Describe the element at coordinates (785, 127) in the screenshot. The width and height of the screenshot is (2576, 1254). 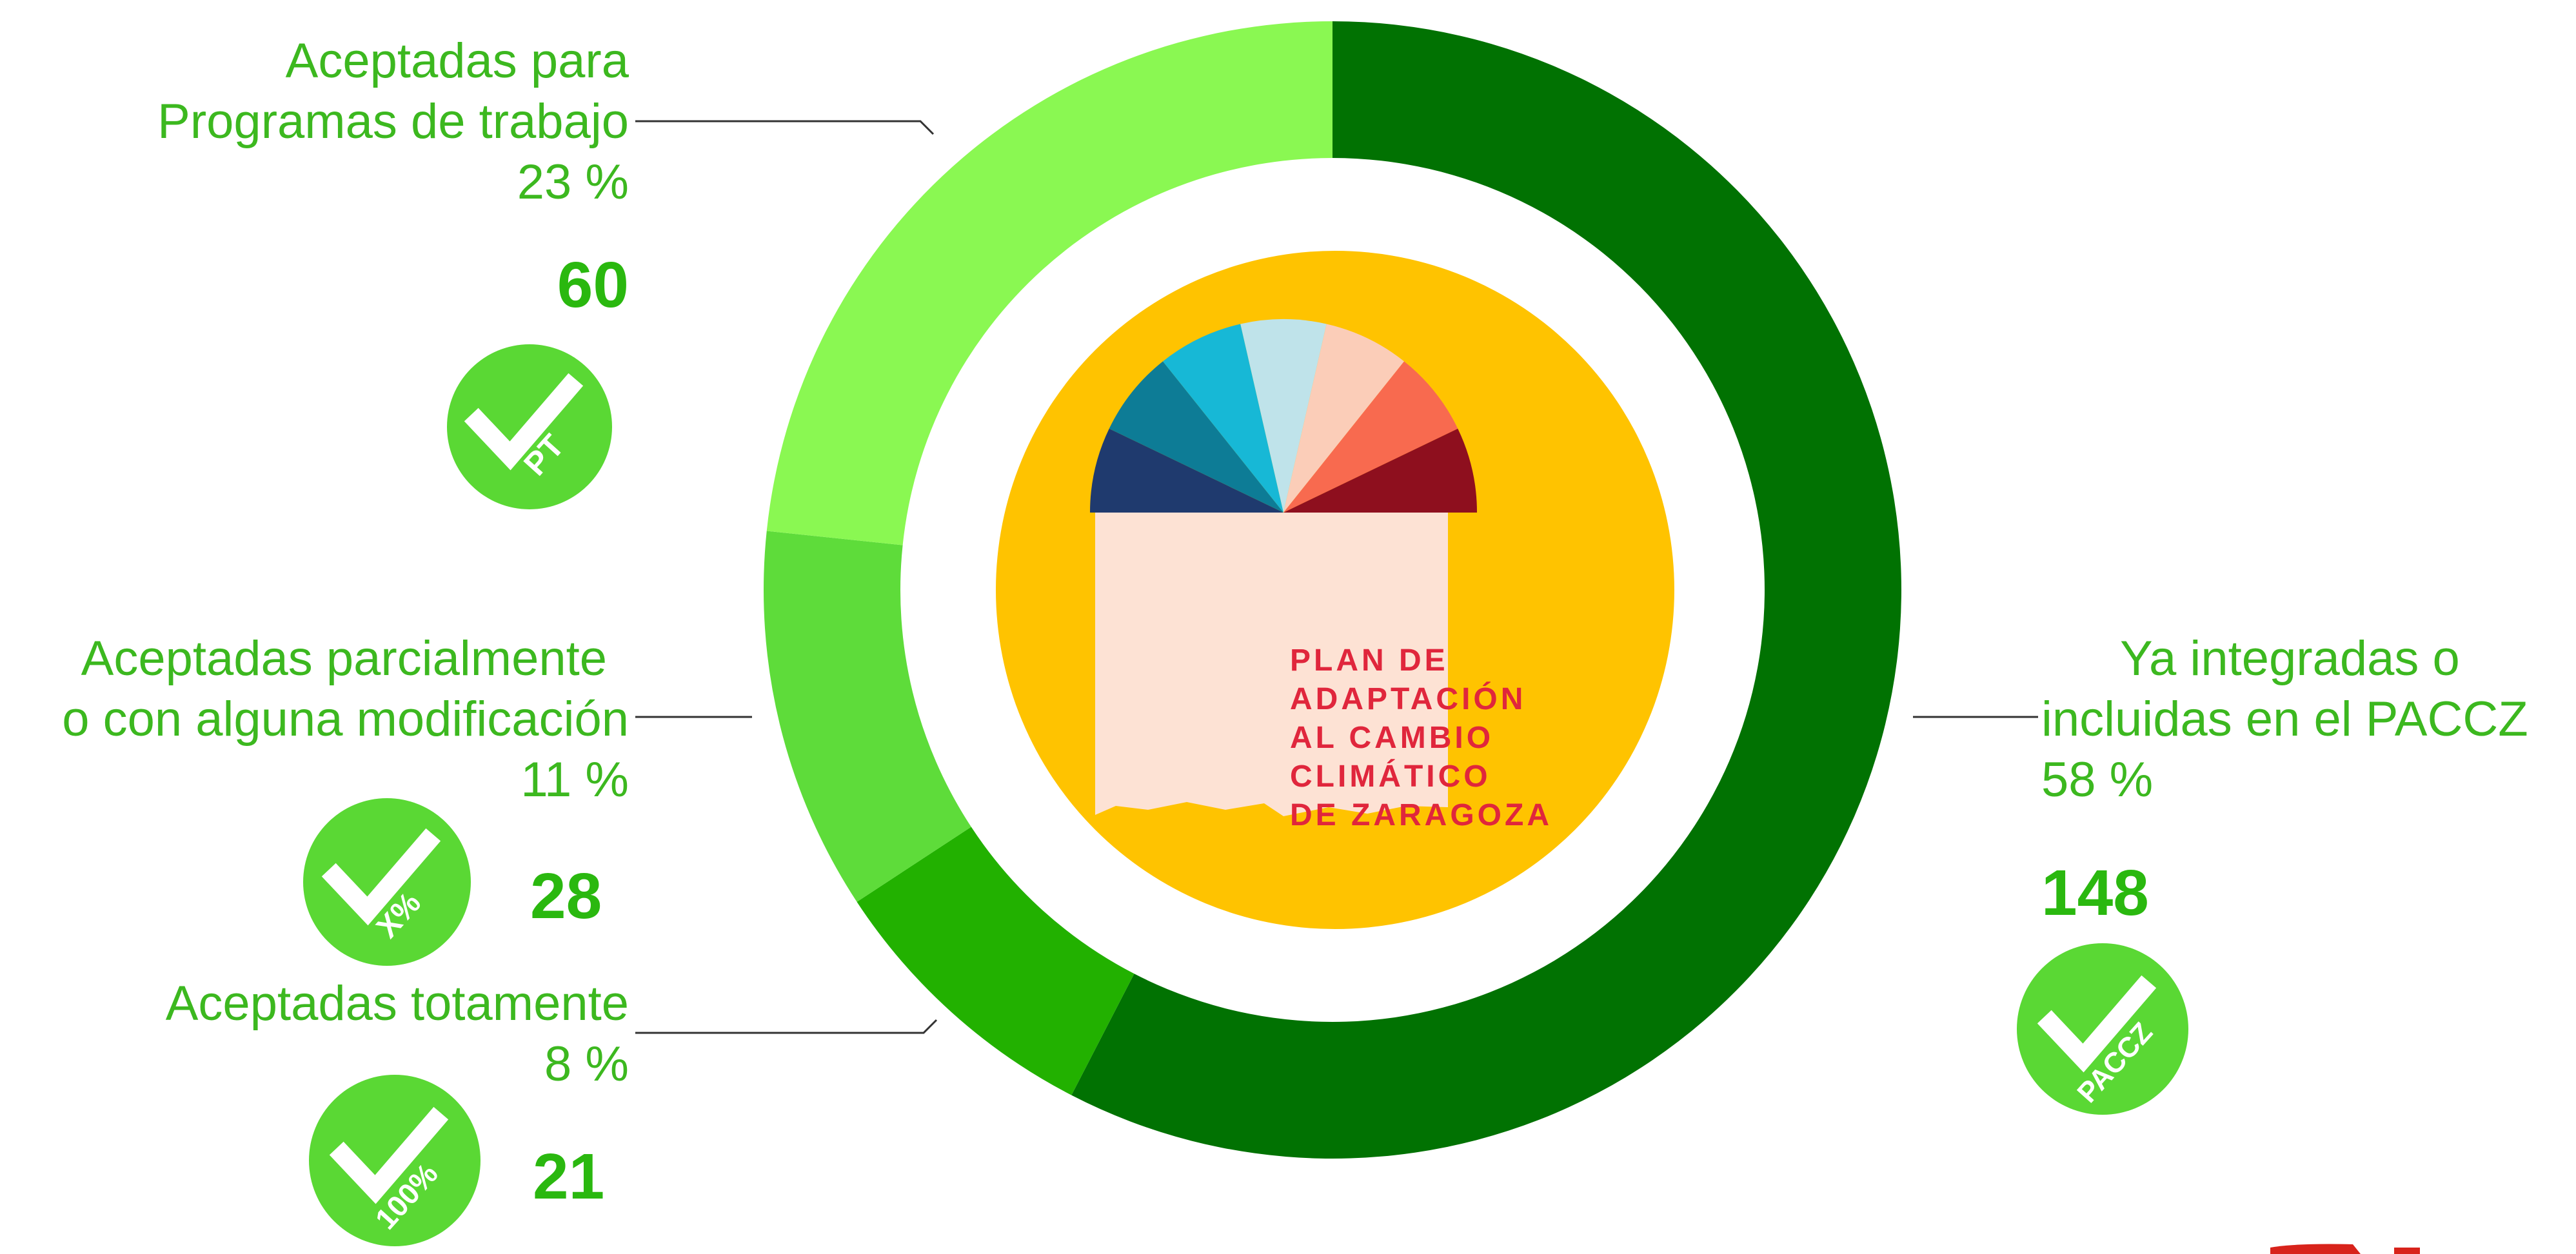
I see `leader-line-programas` at that location.